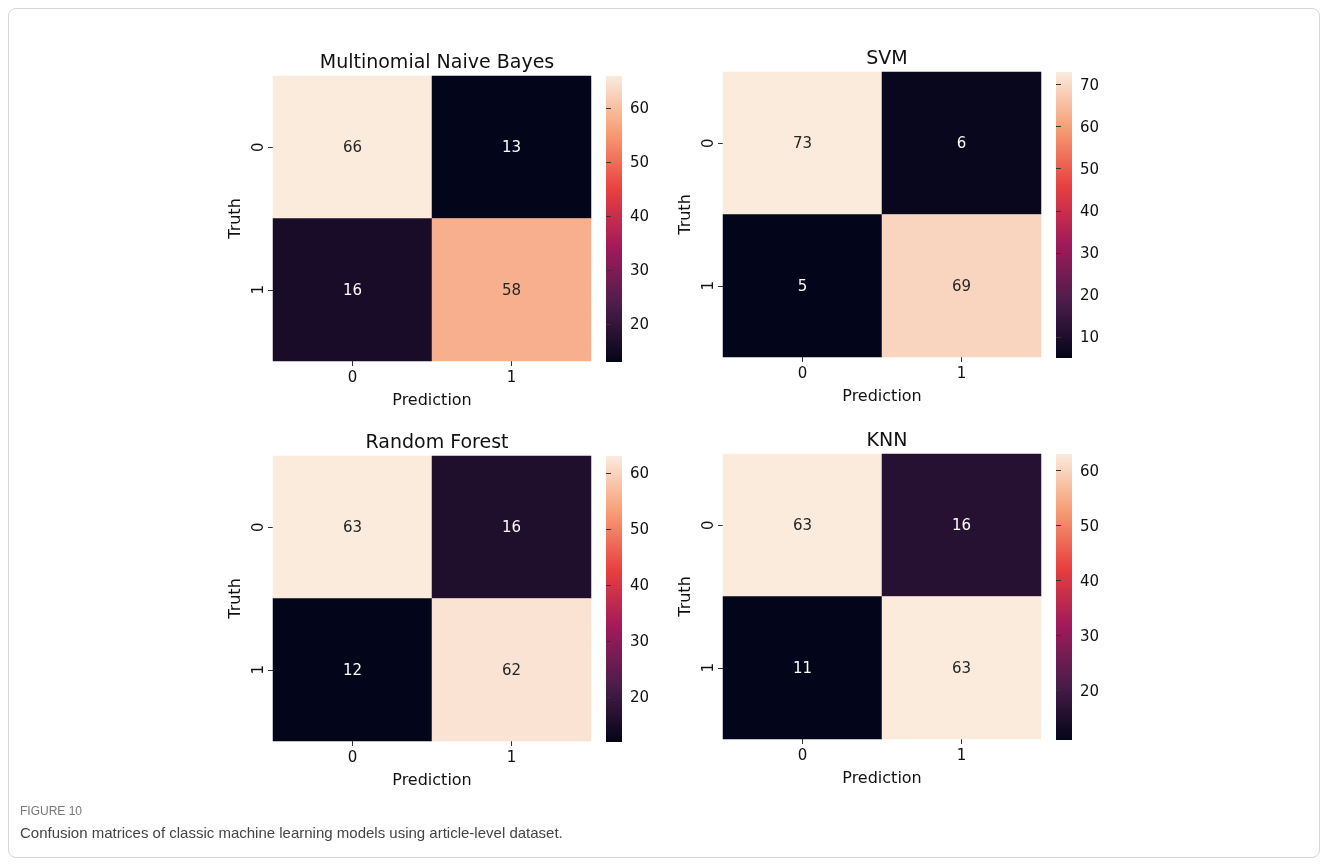  Describe the element at coordinates (961, 143) in the screenshot. I see `data-label: 6` at that location.